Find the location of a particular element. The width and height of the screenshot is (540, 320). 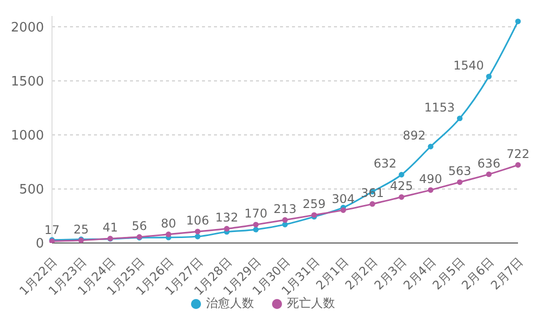

y-tick-label: 2000 is located at coordinates (27, 28).